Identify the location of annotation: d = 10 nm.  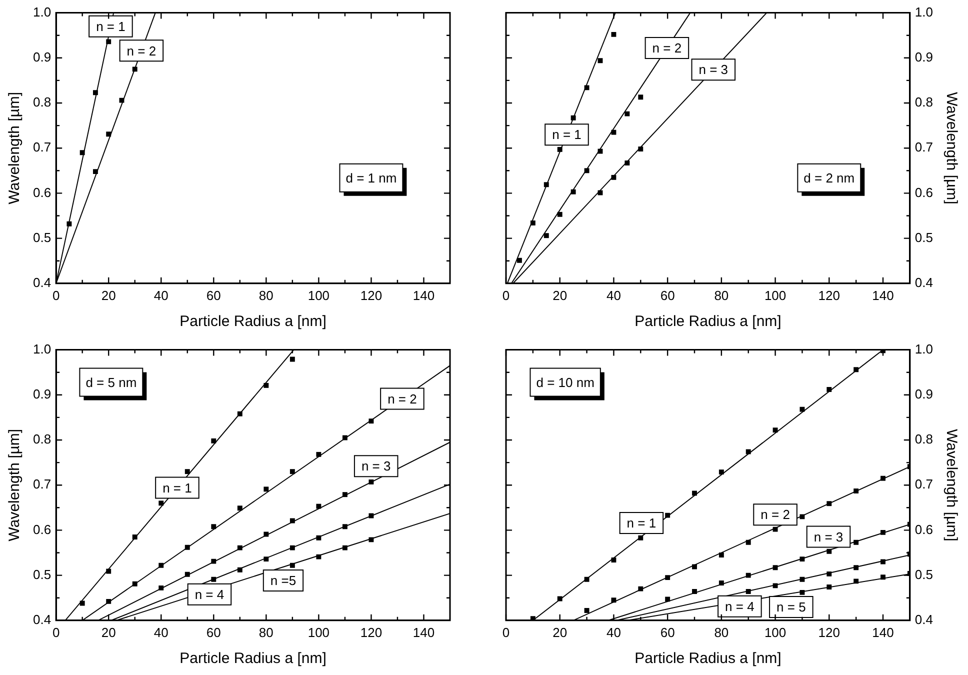
(565, 382).